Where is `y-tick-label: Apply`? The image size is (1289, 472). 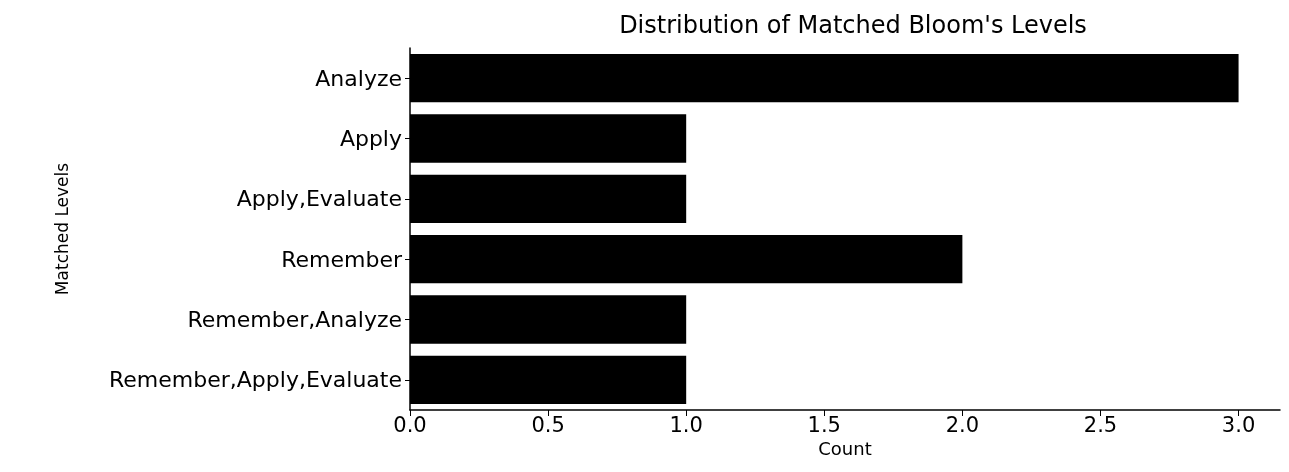 y-tick-label: Apply is located at coordinates (370, 138).